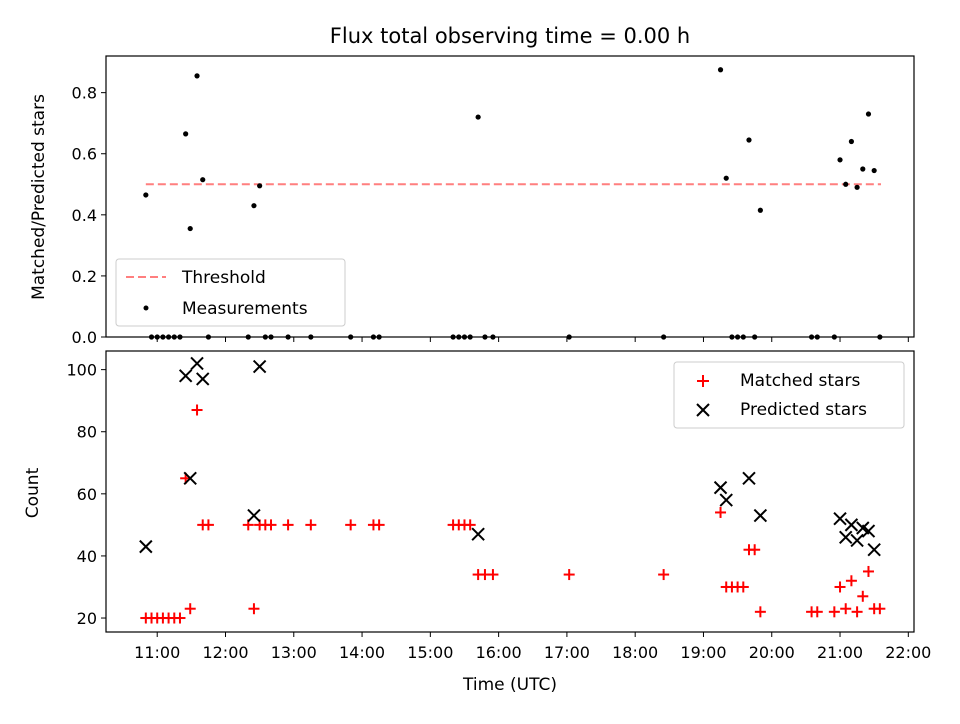 Image resolution: width=960 pixels, height=724 pixels. Describe the element at coordinates (223, 278) in the screenshot. I see `legend-threshold-label: Threshold` at that location.